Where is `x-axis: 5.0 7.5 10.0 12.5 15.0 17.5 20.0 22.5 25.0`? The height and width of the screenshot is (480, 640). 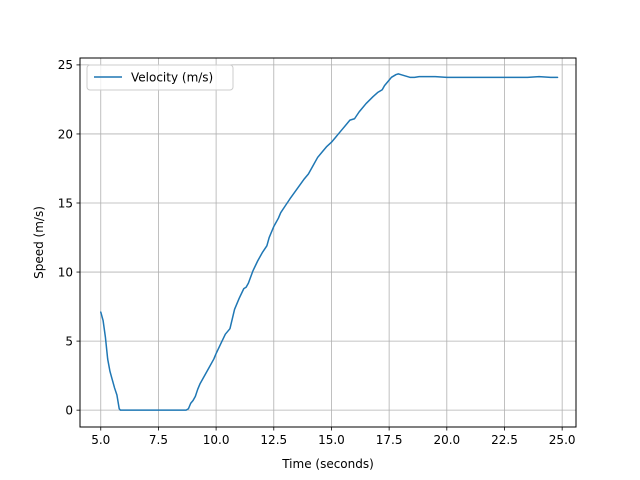
x-axis: 5.0 7.5 10.0 12.5 15.0 17.5 20.0 22.5 25.0 is located at coordinates (333, 437).